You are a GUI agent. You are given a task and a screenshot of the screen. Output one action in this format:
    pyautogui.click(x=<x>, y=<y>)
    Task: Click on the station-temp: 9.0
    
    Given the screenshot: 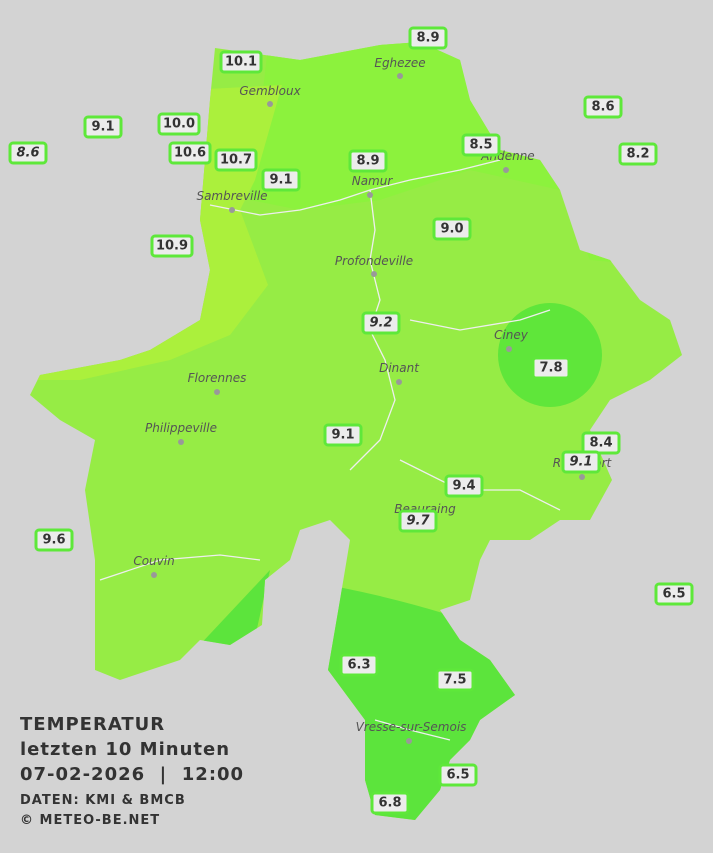 What is the action you would take?
    pyautogui.click(x=451, y=229)
    